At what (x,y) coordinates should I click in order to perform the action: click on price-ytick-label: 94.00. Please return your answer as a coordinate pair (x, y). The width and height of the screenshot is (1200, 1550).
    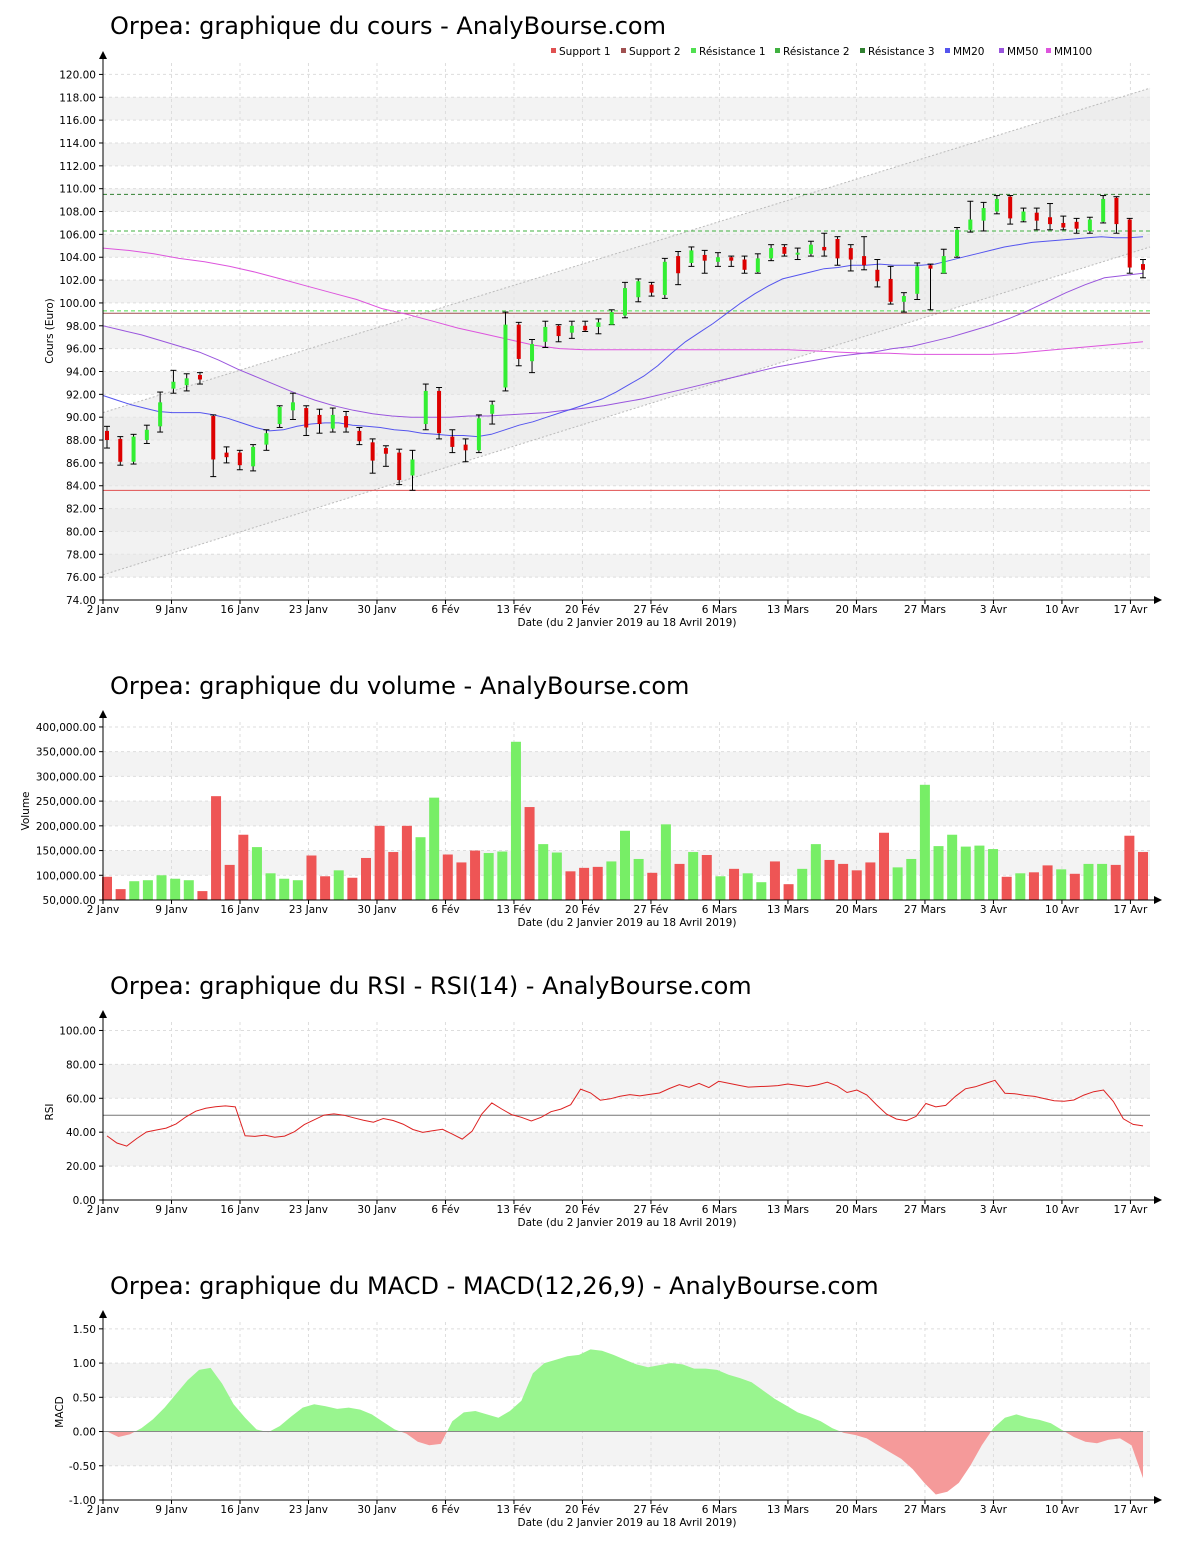
    Looking at the image, I should click on (81, 372).